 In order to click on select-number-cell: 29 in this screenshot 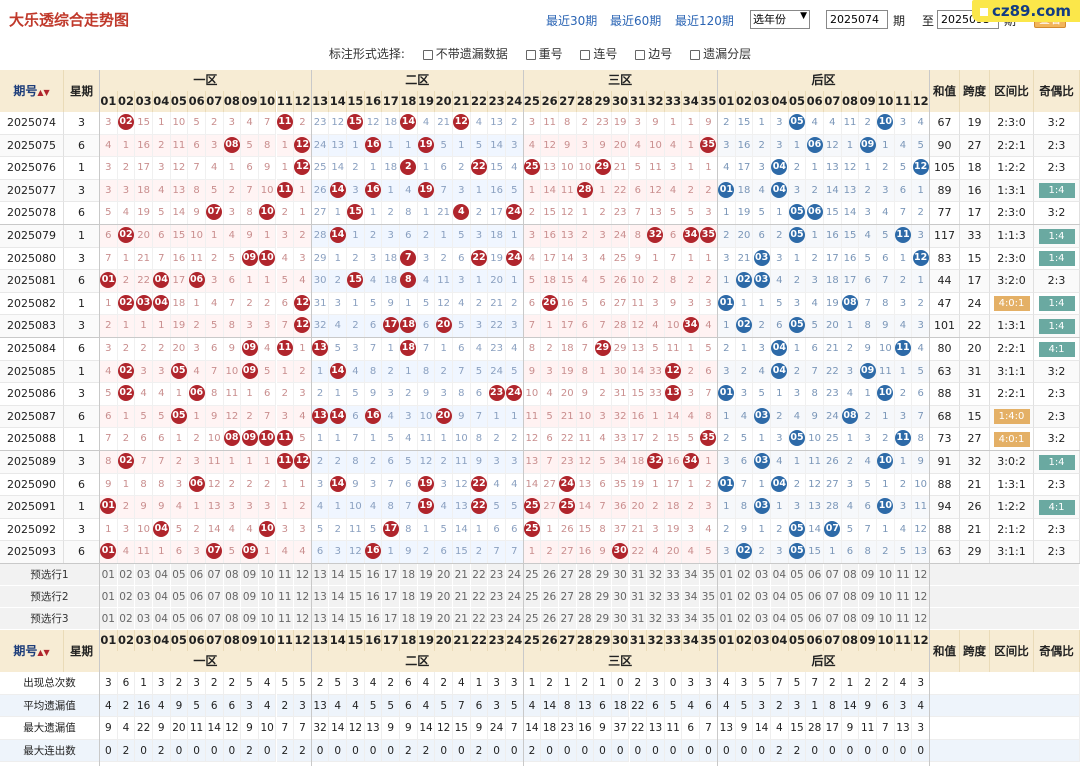, I will do `click(603, 575)`.